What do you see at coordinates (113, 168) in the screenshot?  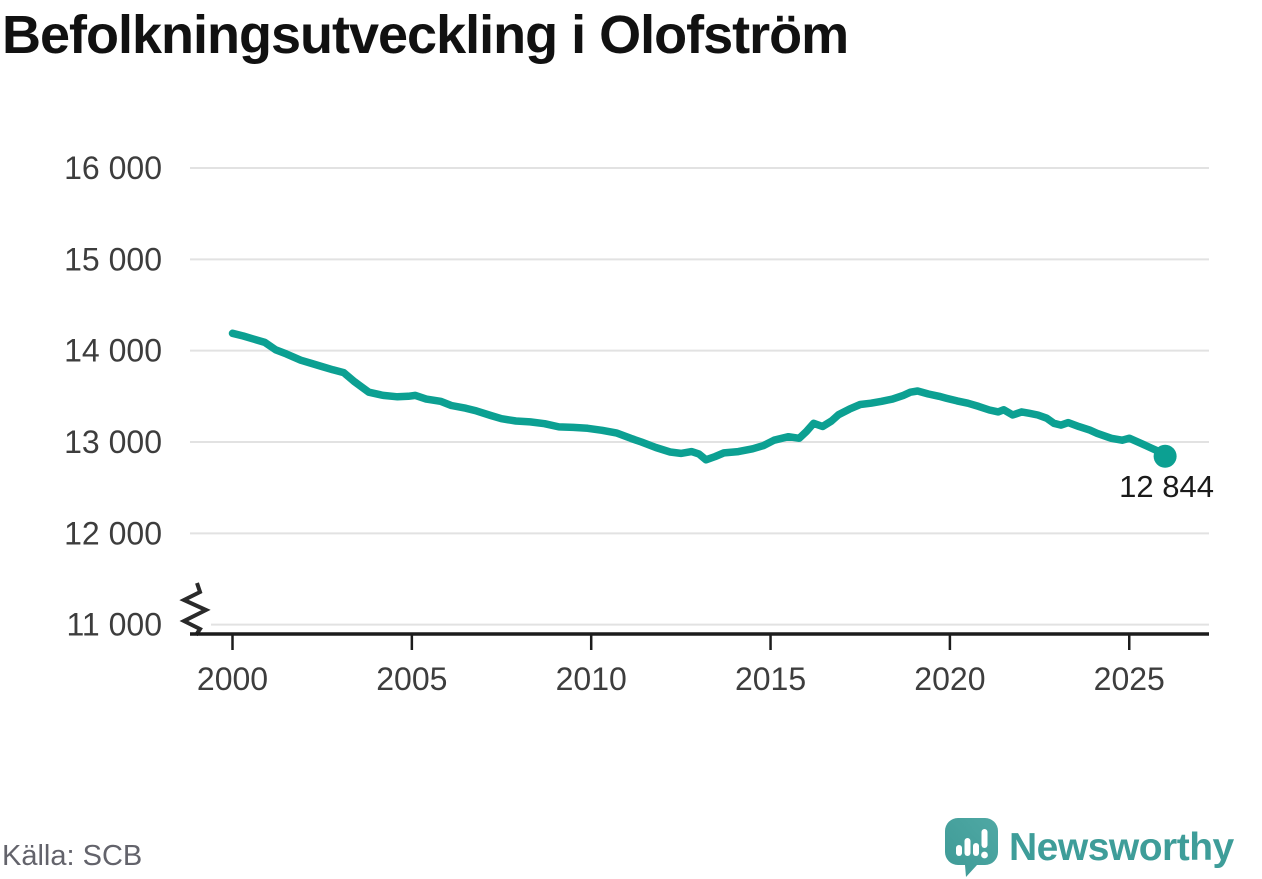 I see `y-tick-label: 16 000` at bounding box center [113, 168].